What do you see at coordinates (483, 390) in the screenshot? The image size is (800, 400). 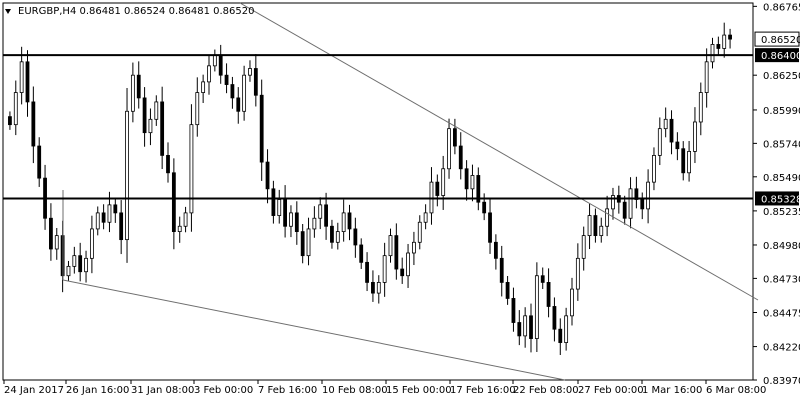 I see `x-tick-label: 17 Feb 16:00` at bounding box center [483, 390].